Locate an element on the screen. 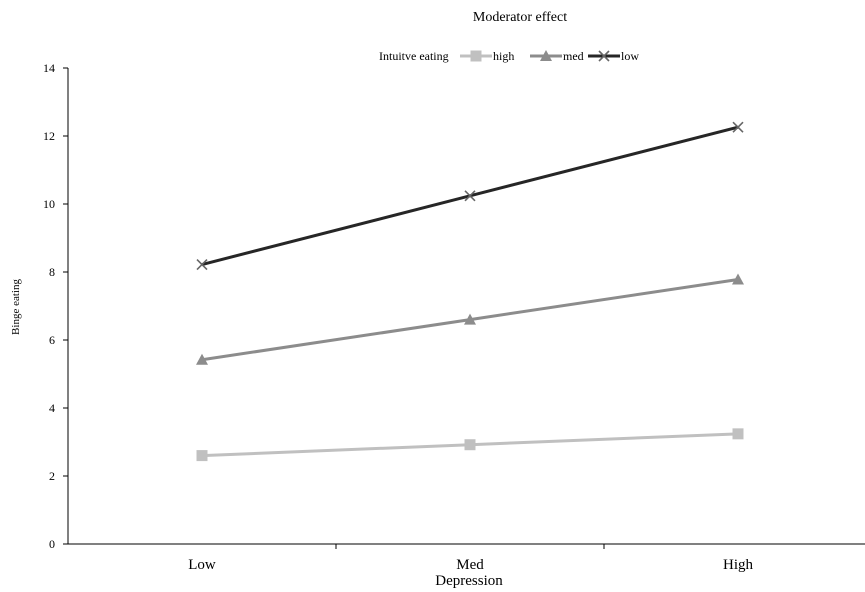  legend-label-low: low is located at coordinates (630, 56).